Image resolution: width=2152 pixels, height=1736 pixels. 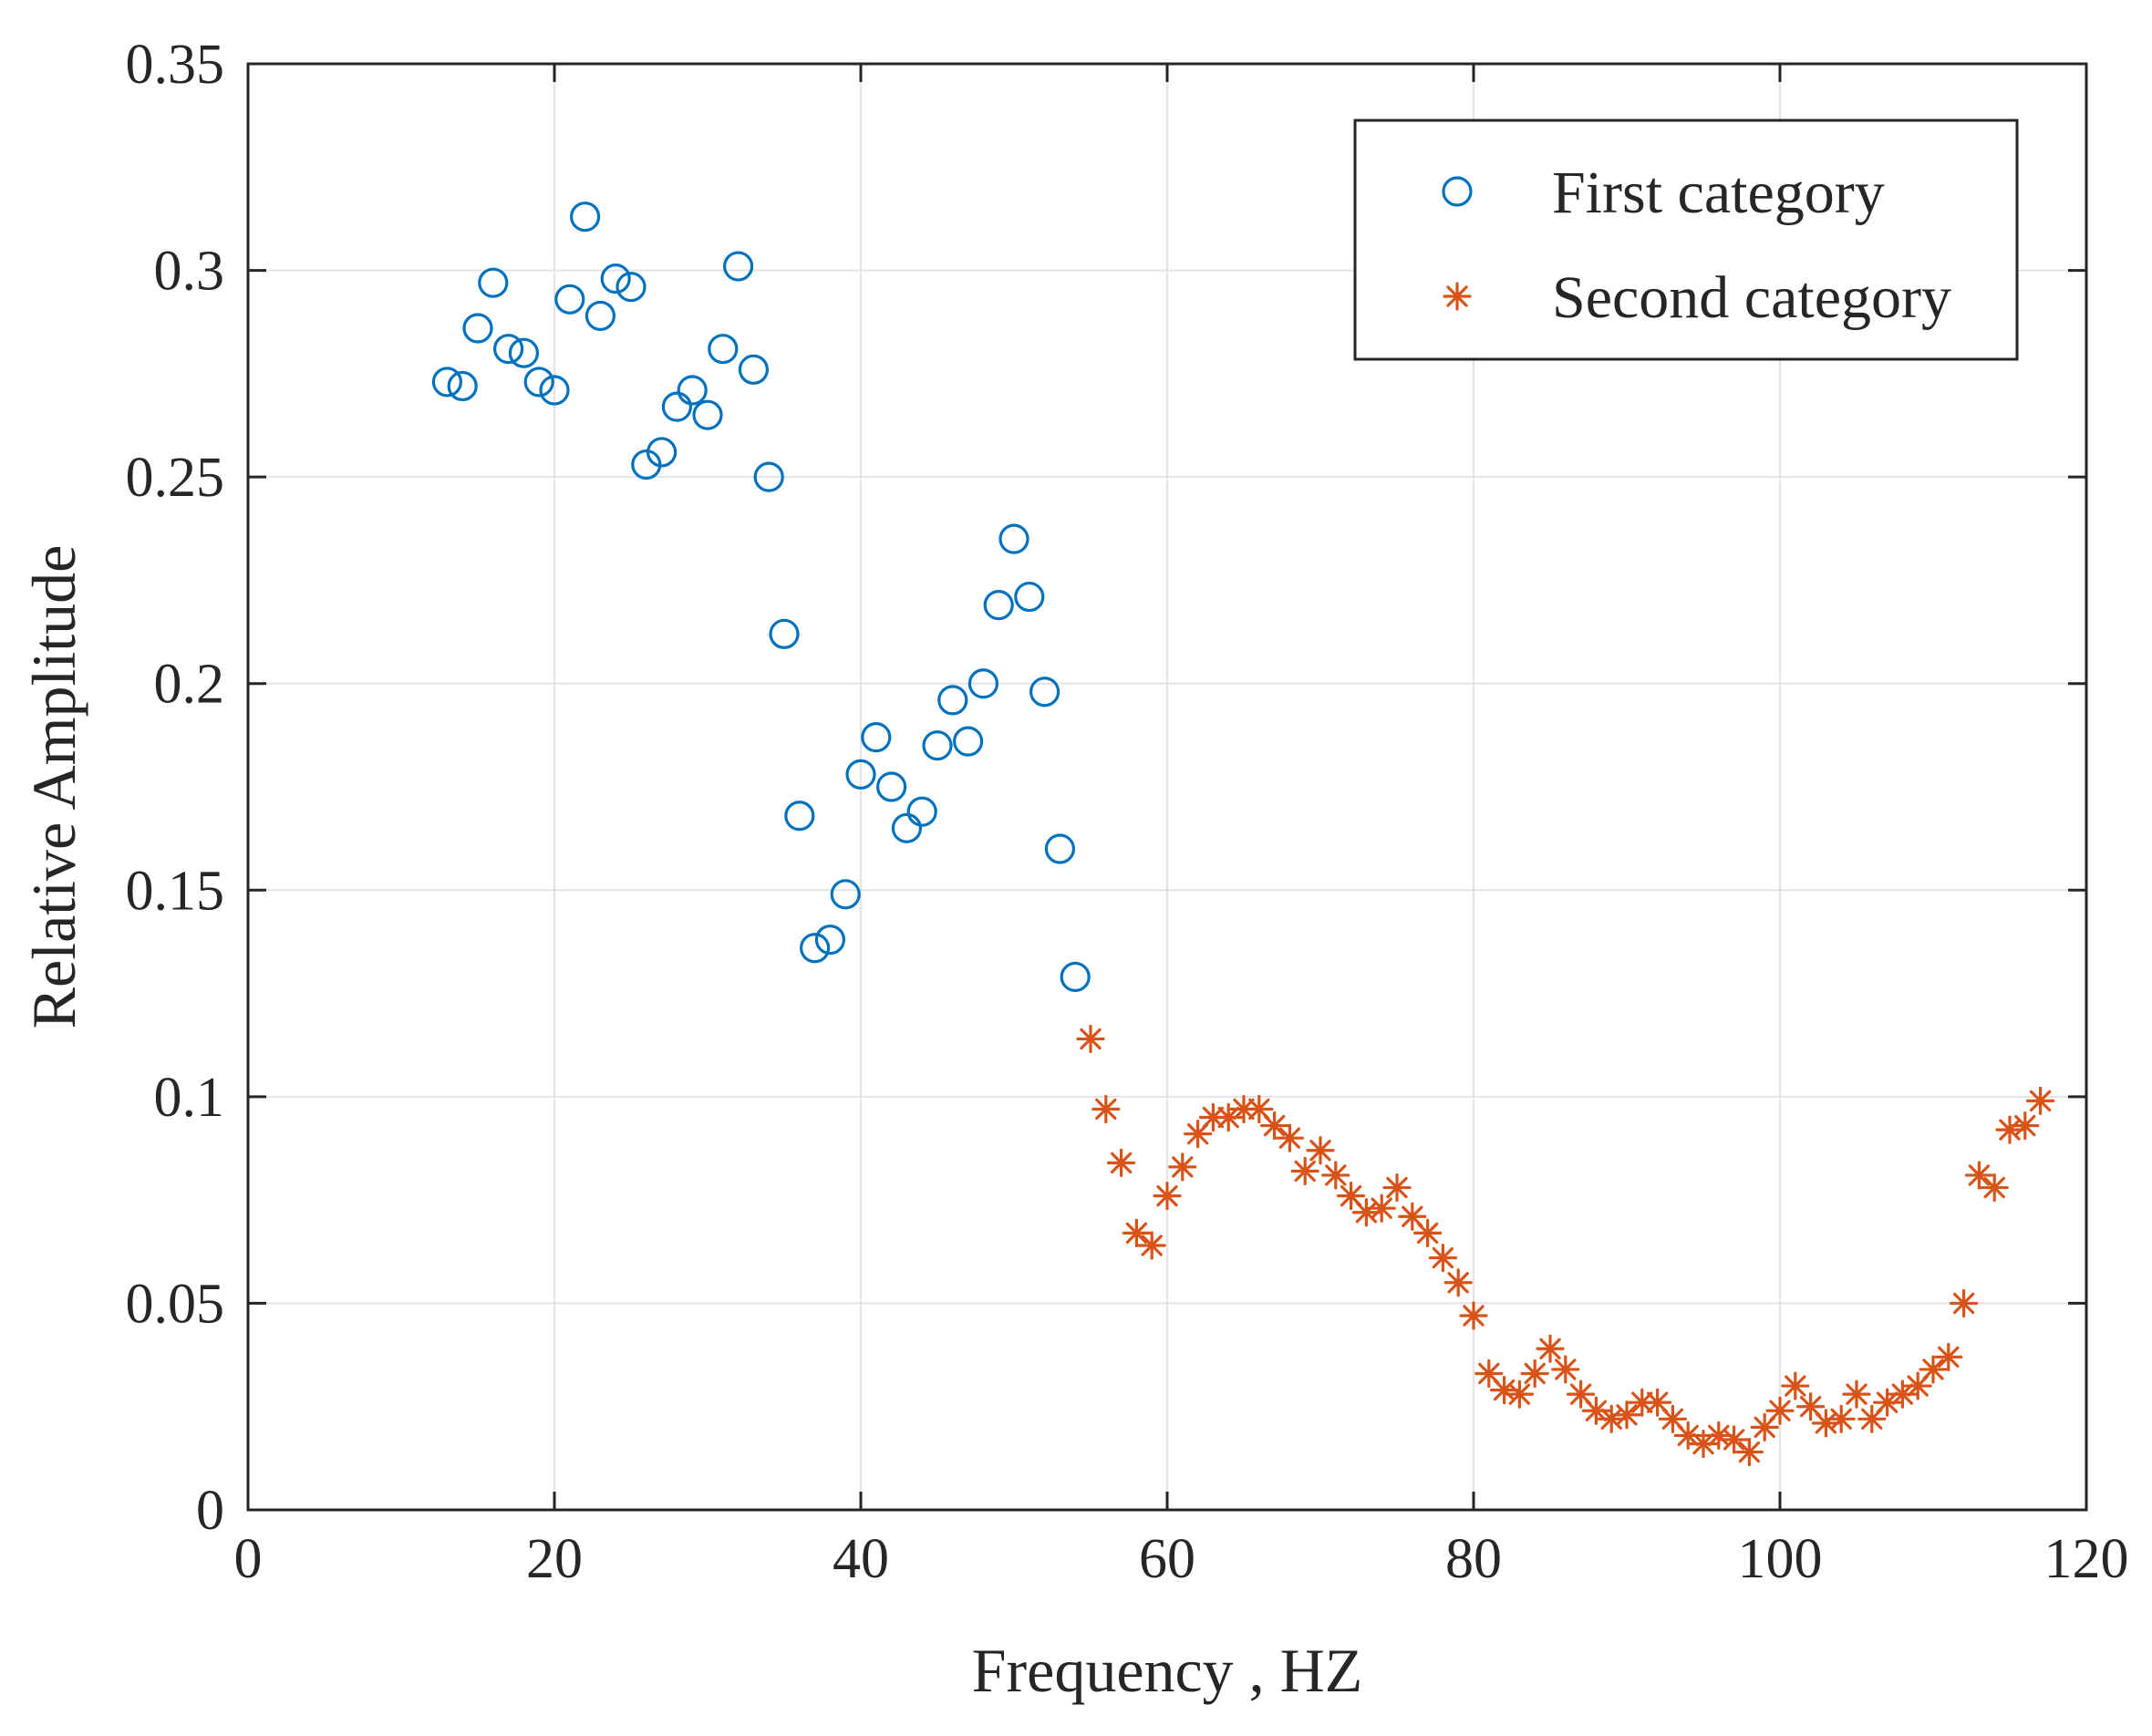 I want to click on y-tick-label: 0.05, so click(x=175, y=1304).